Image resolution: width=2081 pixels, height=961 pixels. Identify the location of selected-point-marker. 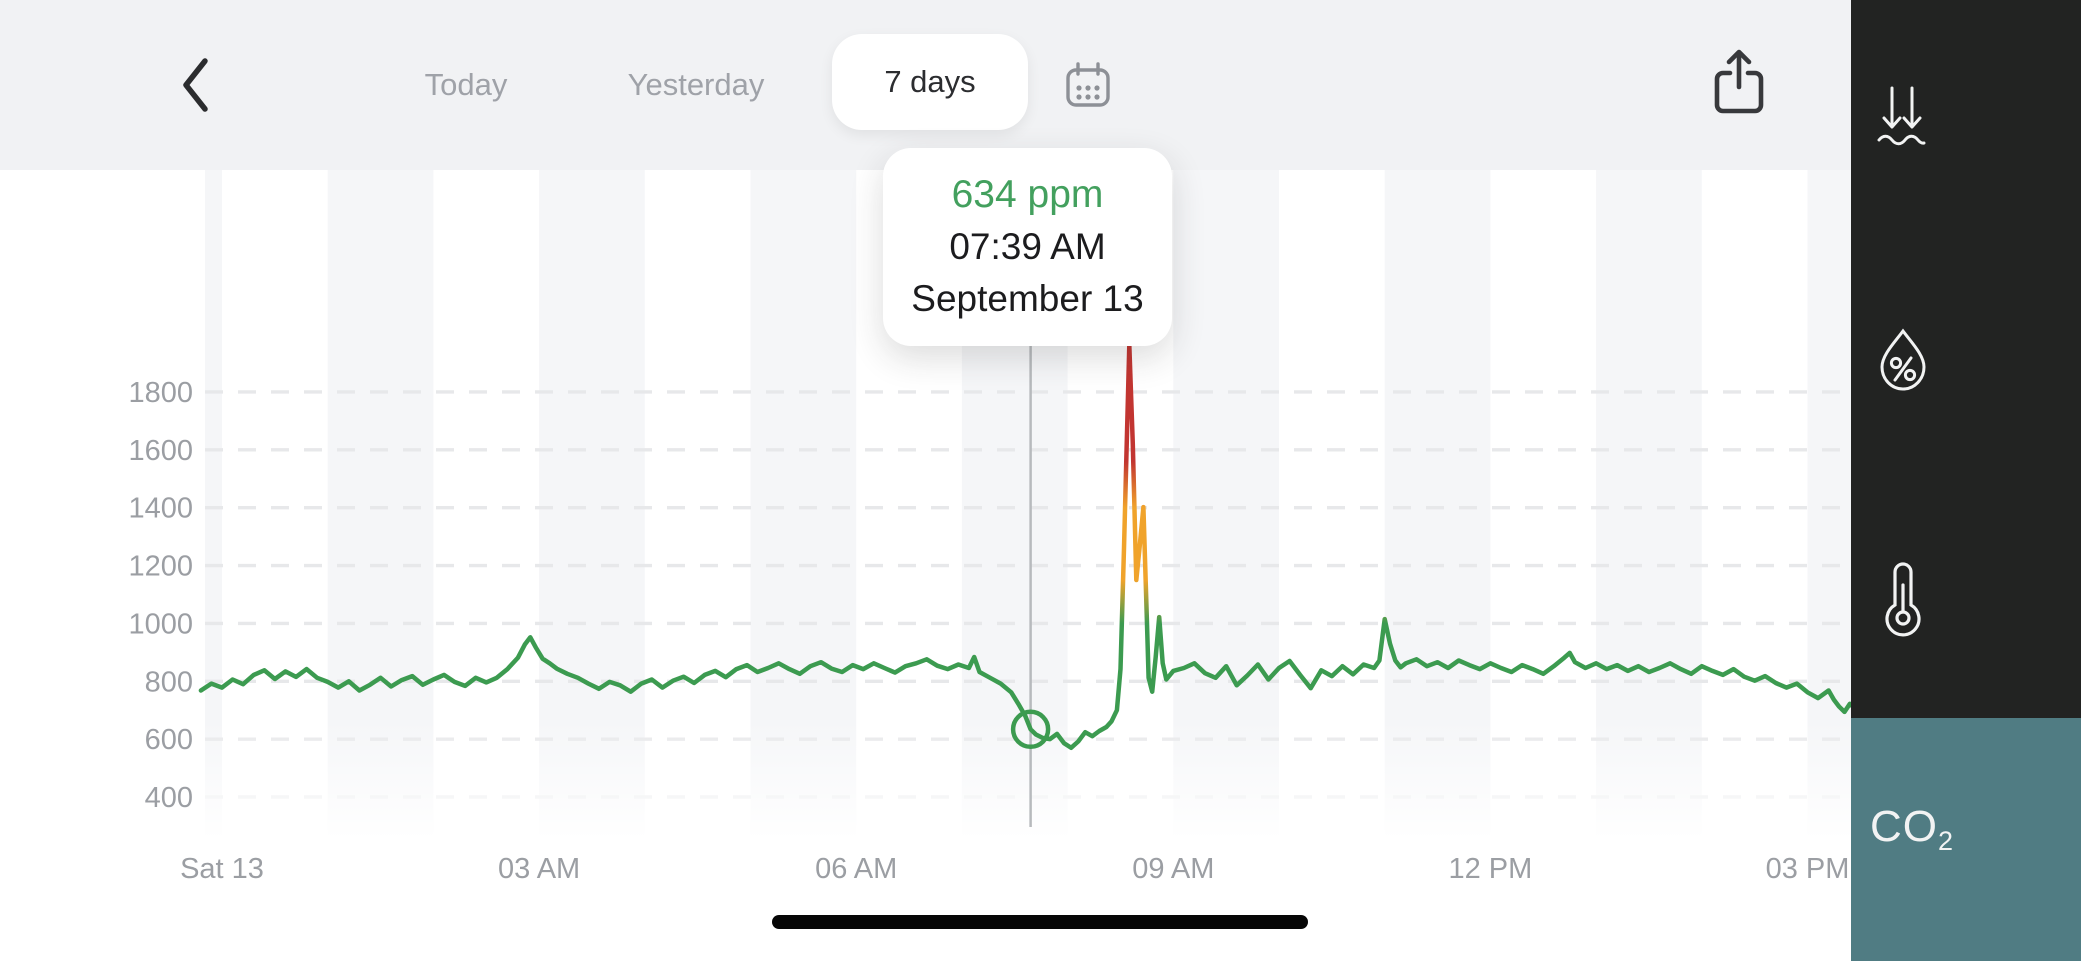
(1030, 729).